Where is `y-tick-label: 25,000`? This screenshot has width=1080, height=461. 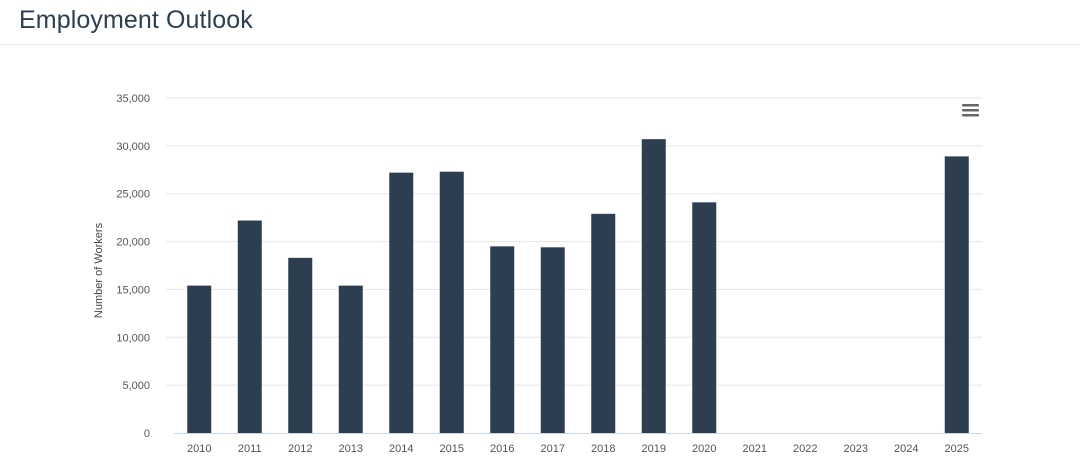 y-tick-label: 25,000 is located at coordinates (133, 195).